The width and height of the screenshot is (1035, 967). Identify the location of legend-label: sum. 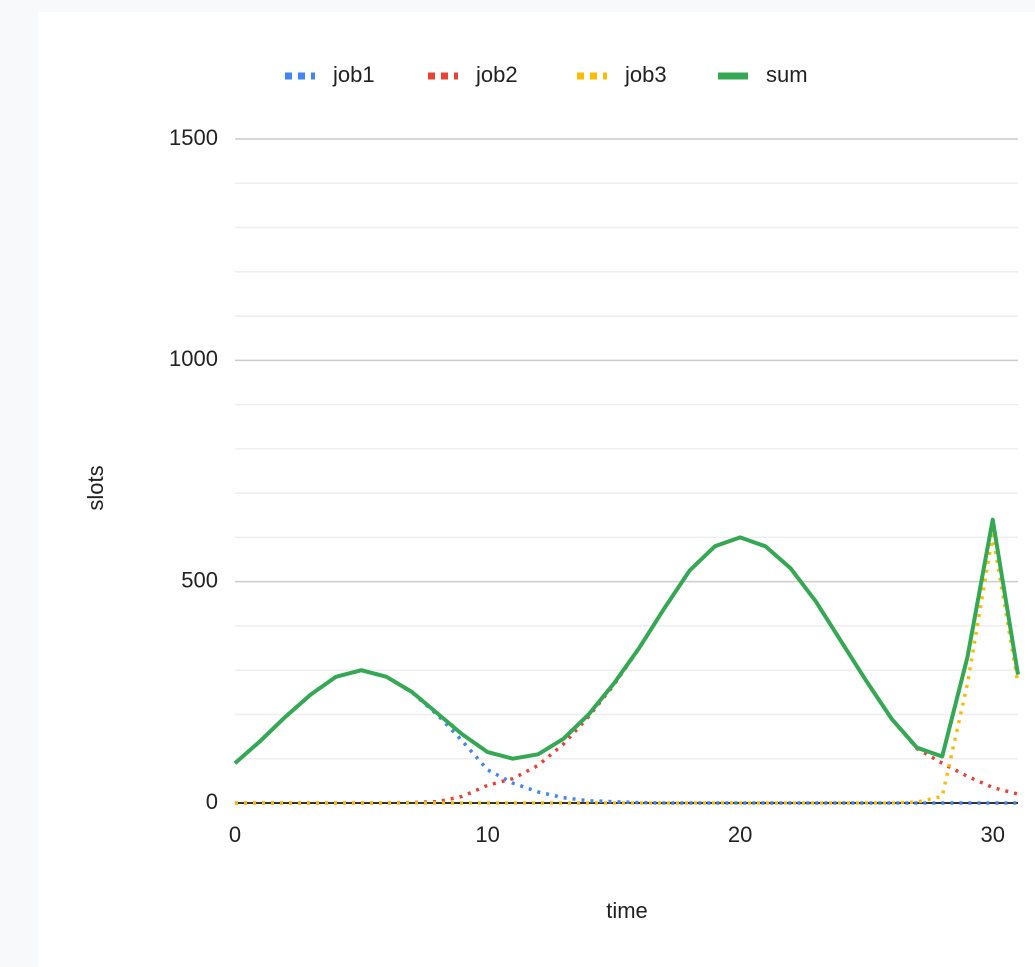
(787, 74).